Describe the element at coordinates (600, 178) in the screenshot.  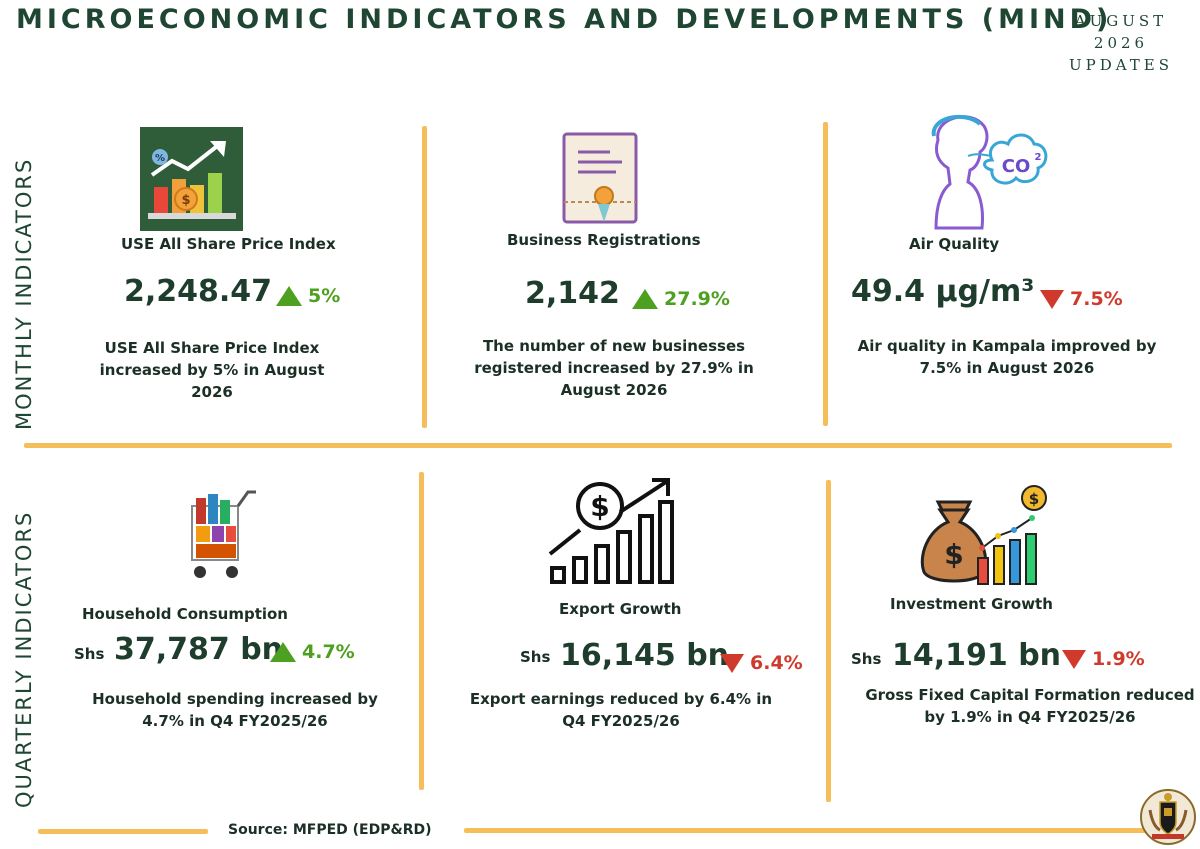
I see `certificate-icon` at that location.